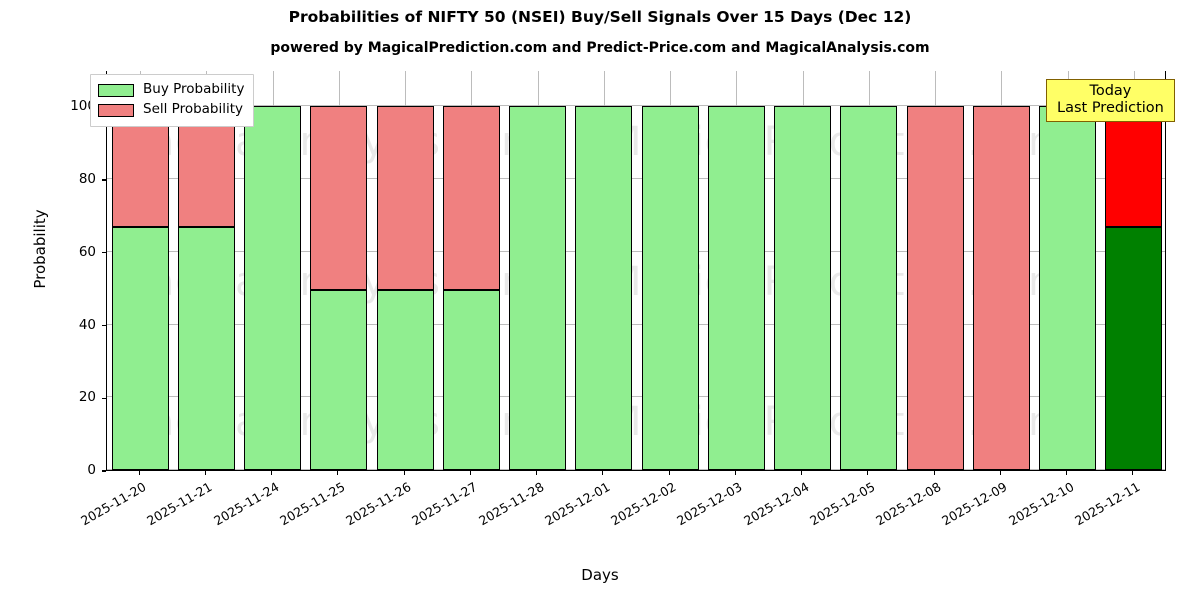 The width and height of the screenshot is (1200, 600). What do you see at coordinates (40, 249) in the screenshot?
I see `y-axis-title: Probability` at bounding box center [40, 249].